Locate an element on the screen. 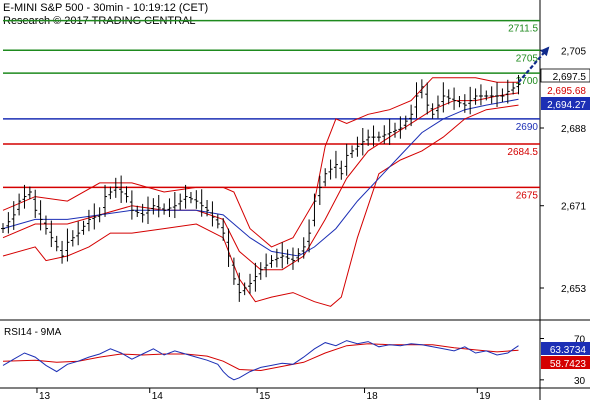 The height and width of the screenshot is (400, 590). rsi-value-tag-label: 63.3734 is located at coordinates (568, 350).